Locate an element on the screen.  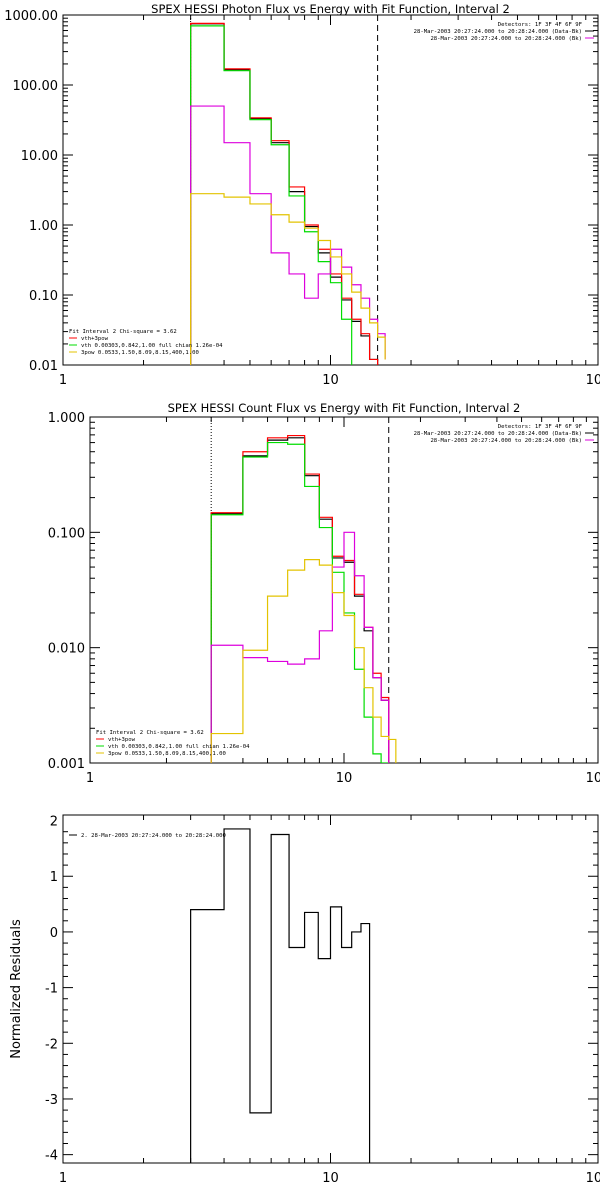
y-tick-label: 1.000 is located at coordinates (66, 418).